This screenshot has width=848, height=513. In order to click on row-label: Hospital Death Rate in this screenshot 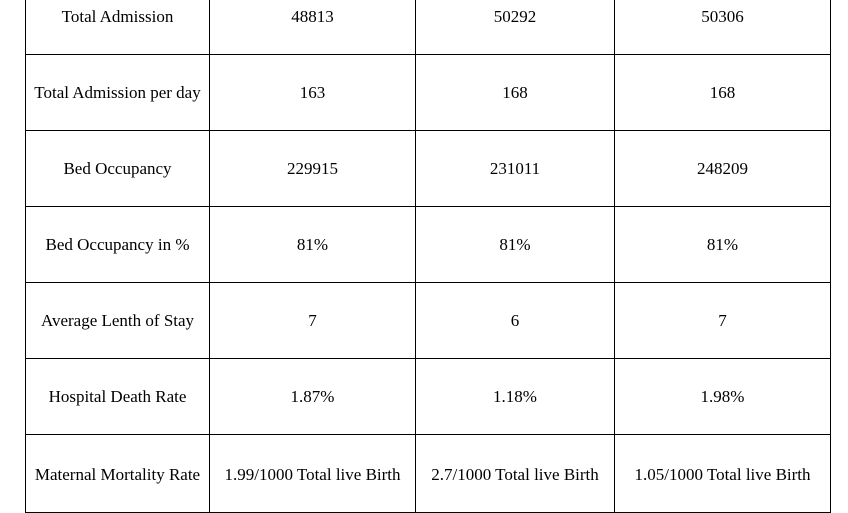, I will do `click(117, 396)`.